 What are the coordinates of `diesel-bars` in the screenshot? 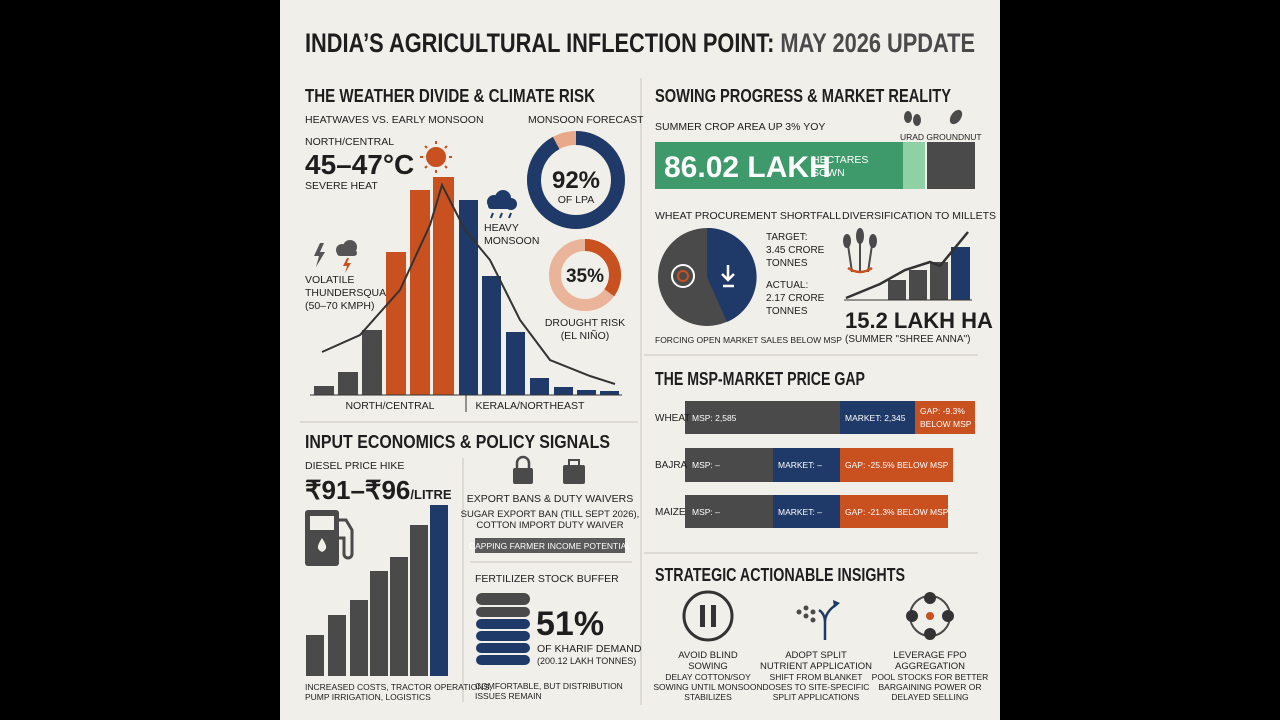 It's located at (377, 590).